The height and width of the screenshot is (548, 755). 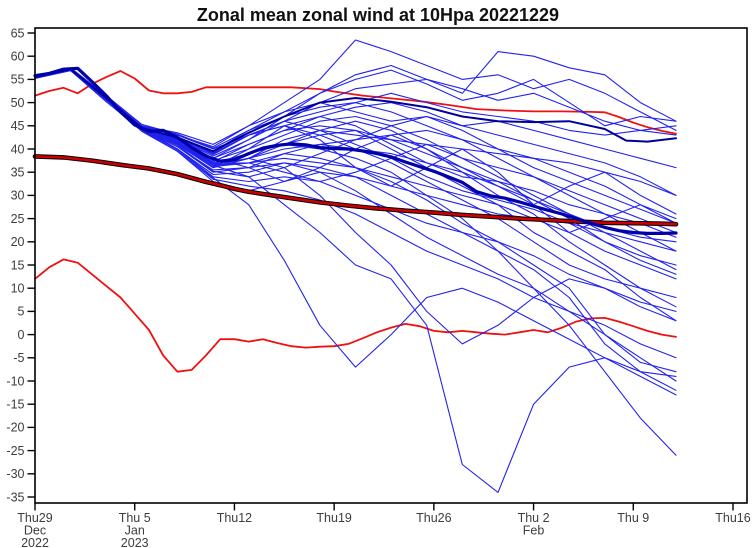 I want to click on y-tick-label: 15, so click(x=18, y=265).